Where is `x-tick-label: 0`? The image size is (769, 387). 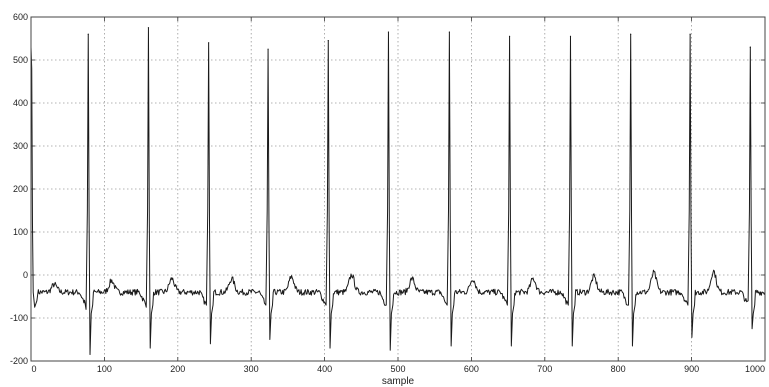
x-tick-label: 0 is located at coordinates (33, 369).